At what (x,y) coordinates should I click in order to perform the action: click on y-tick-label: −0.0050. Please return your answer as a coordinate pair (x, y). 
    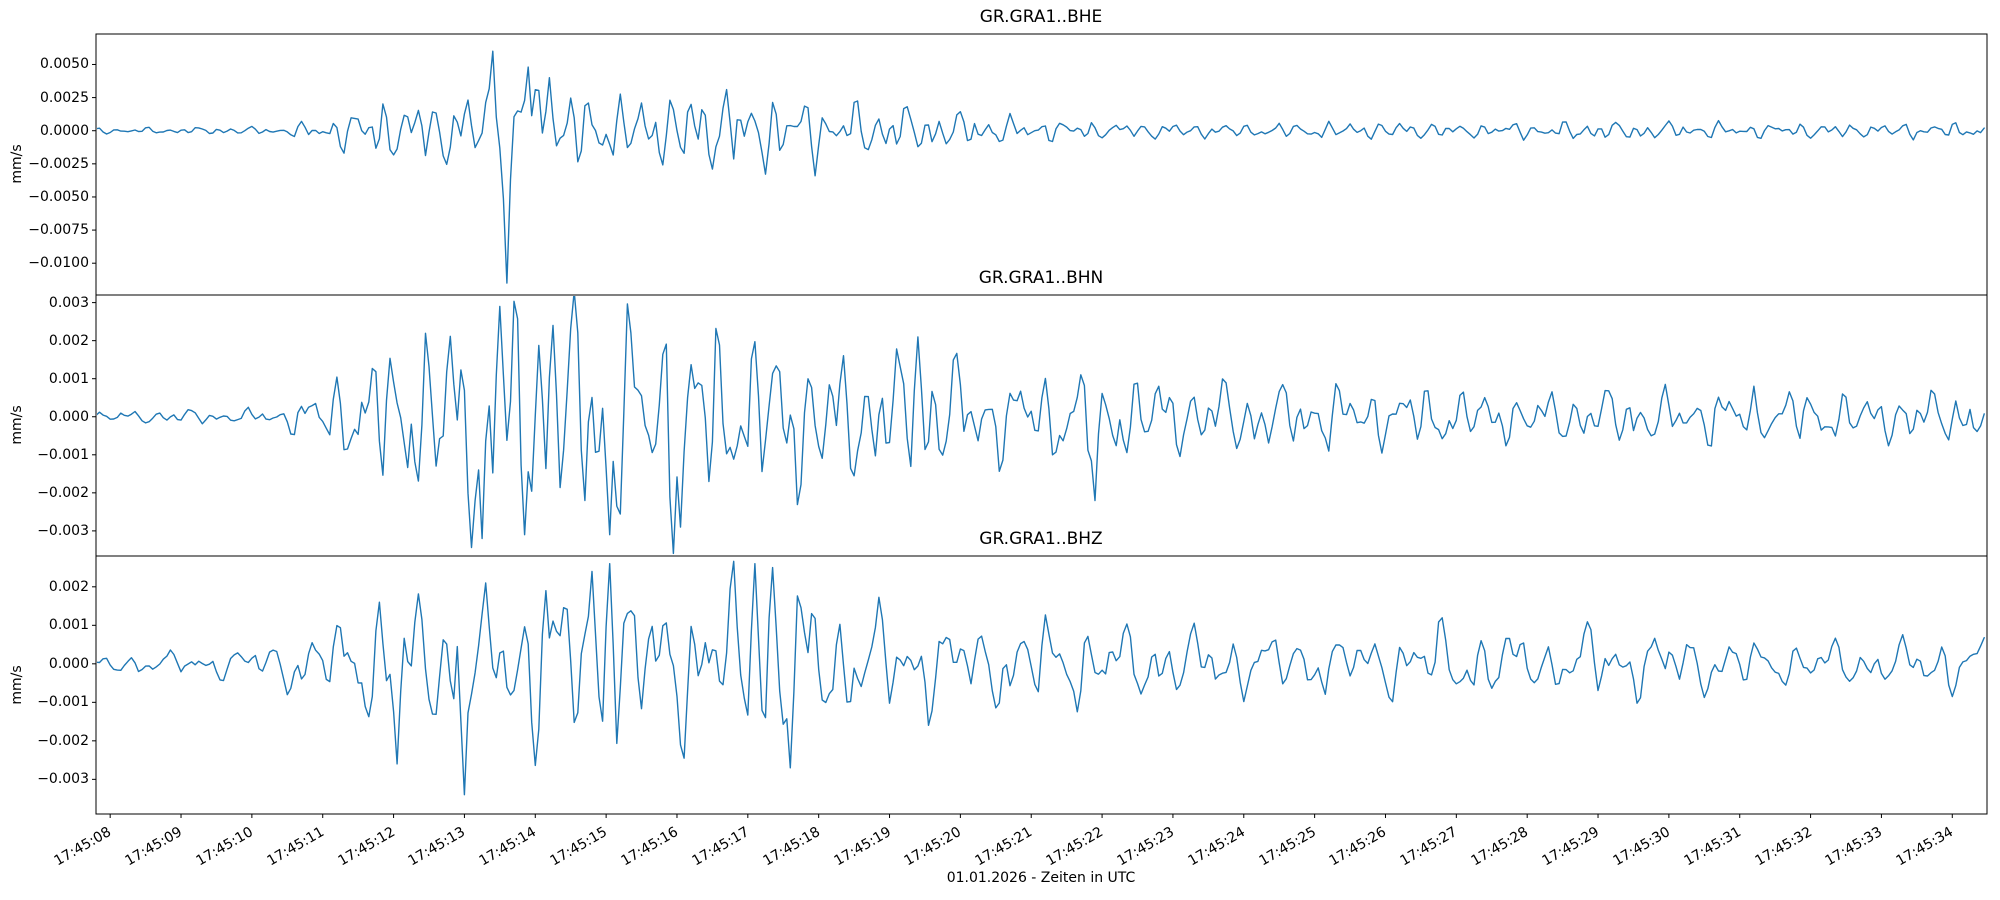
    Looking at the image, I should click on (58, 196).